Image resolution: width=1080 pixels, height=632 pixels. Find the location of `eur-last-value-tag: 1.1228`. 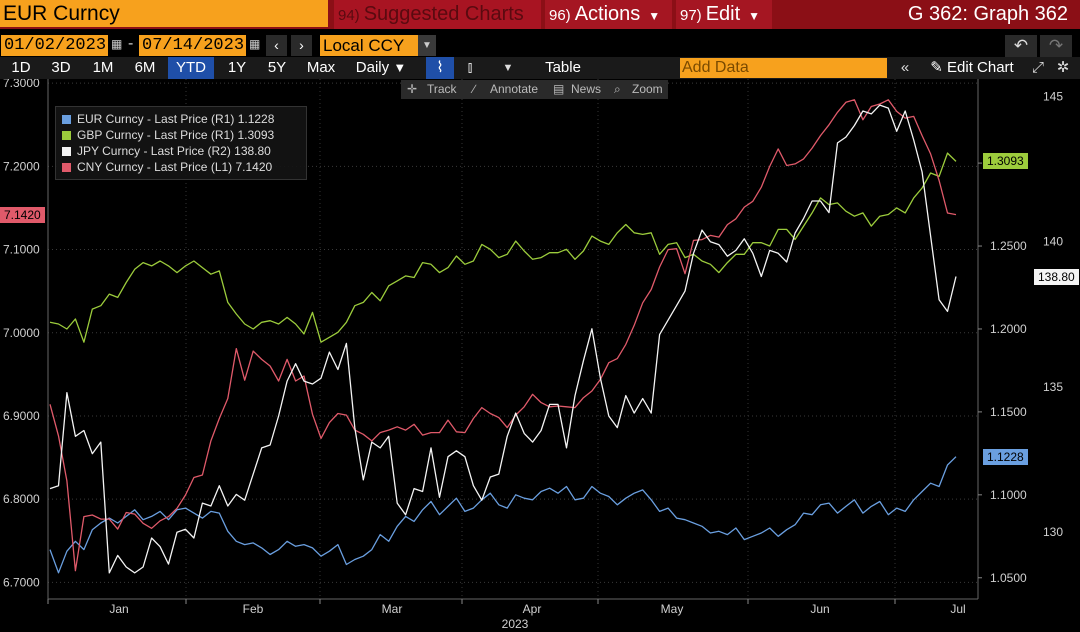

eur-last-value-tag: 1.1228 is located at coordinates (1005, 456).